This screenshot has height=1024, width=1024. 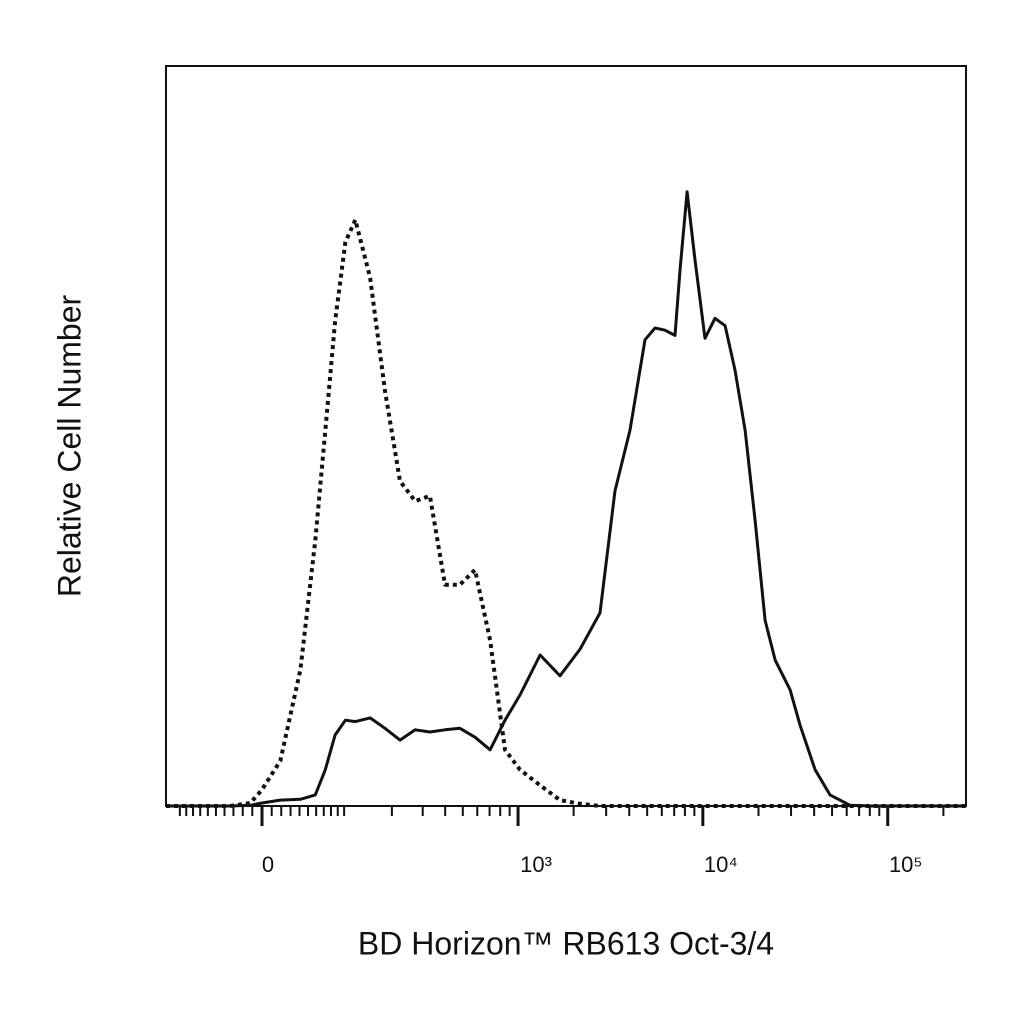 What do you see at coordinates (906, 864) in the screenshot?
I see `x-tick-label: 10⁵` at bounding box center [906, 864].